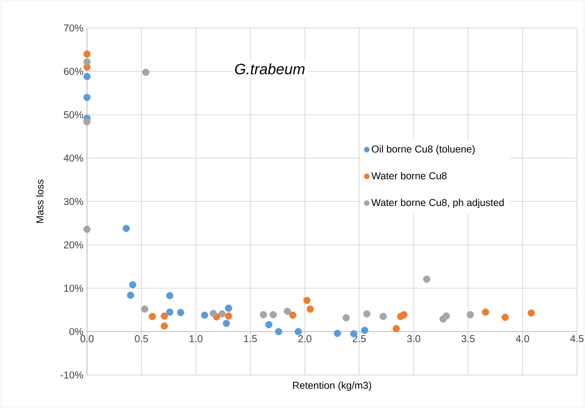 The image size is (585, 408). What do you see at coordinates (74, 114) in the screenshot?
I see `y-tick-label: 50%` at bounding box center [74, 114].